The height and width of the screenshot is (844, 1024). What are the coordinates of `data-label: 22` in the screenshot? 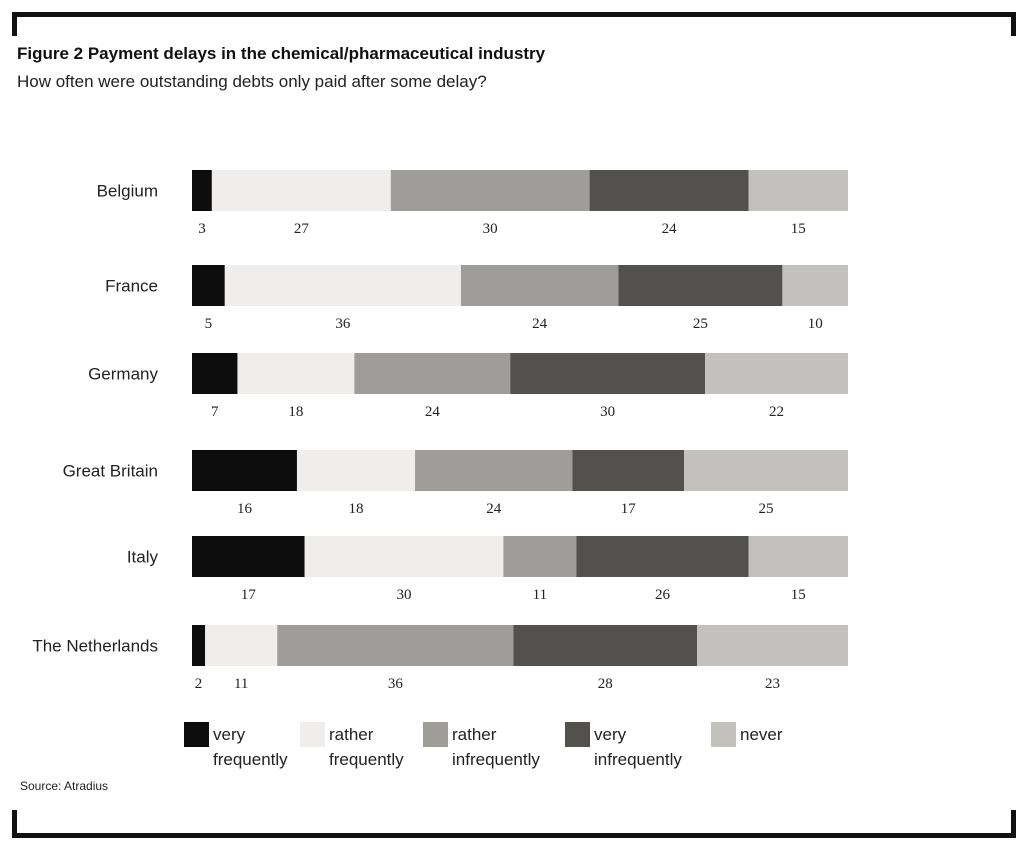 It's located at (776, 412).